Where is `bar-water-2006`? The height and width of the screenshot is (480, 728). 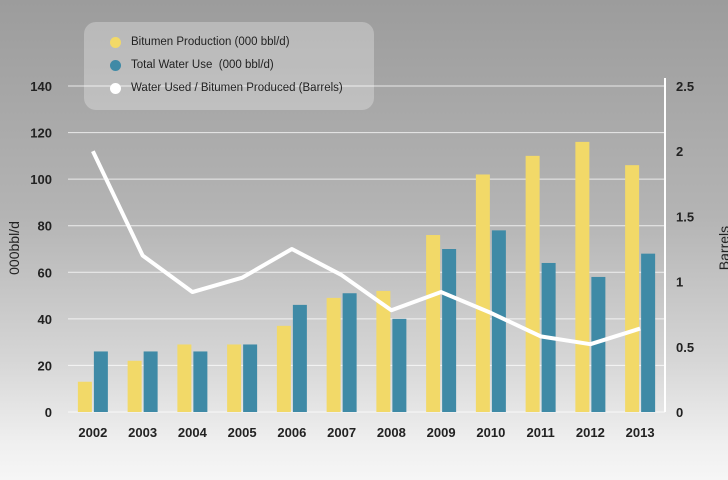
bar-water-2006 is located at coordinates (299, 358).